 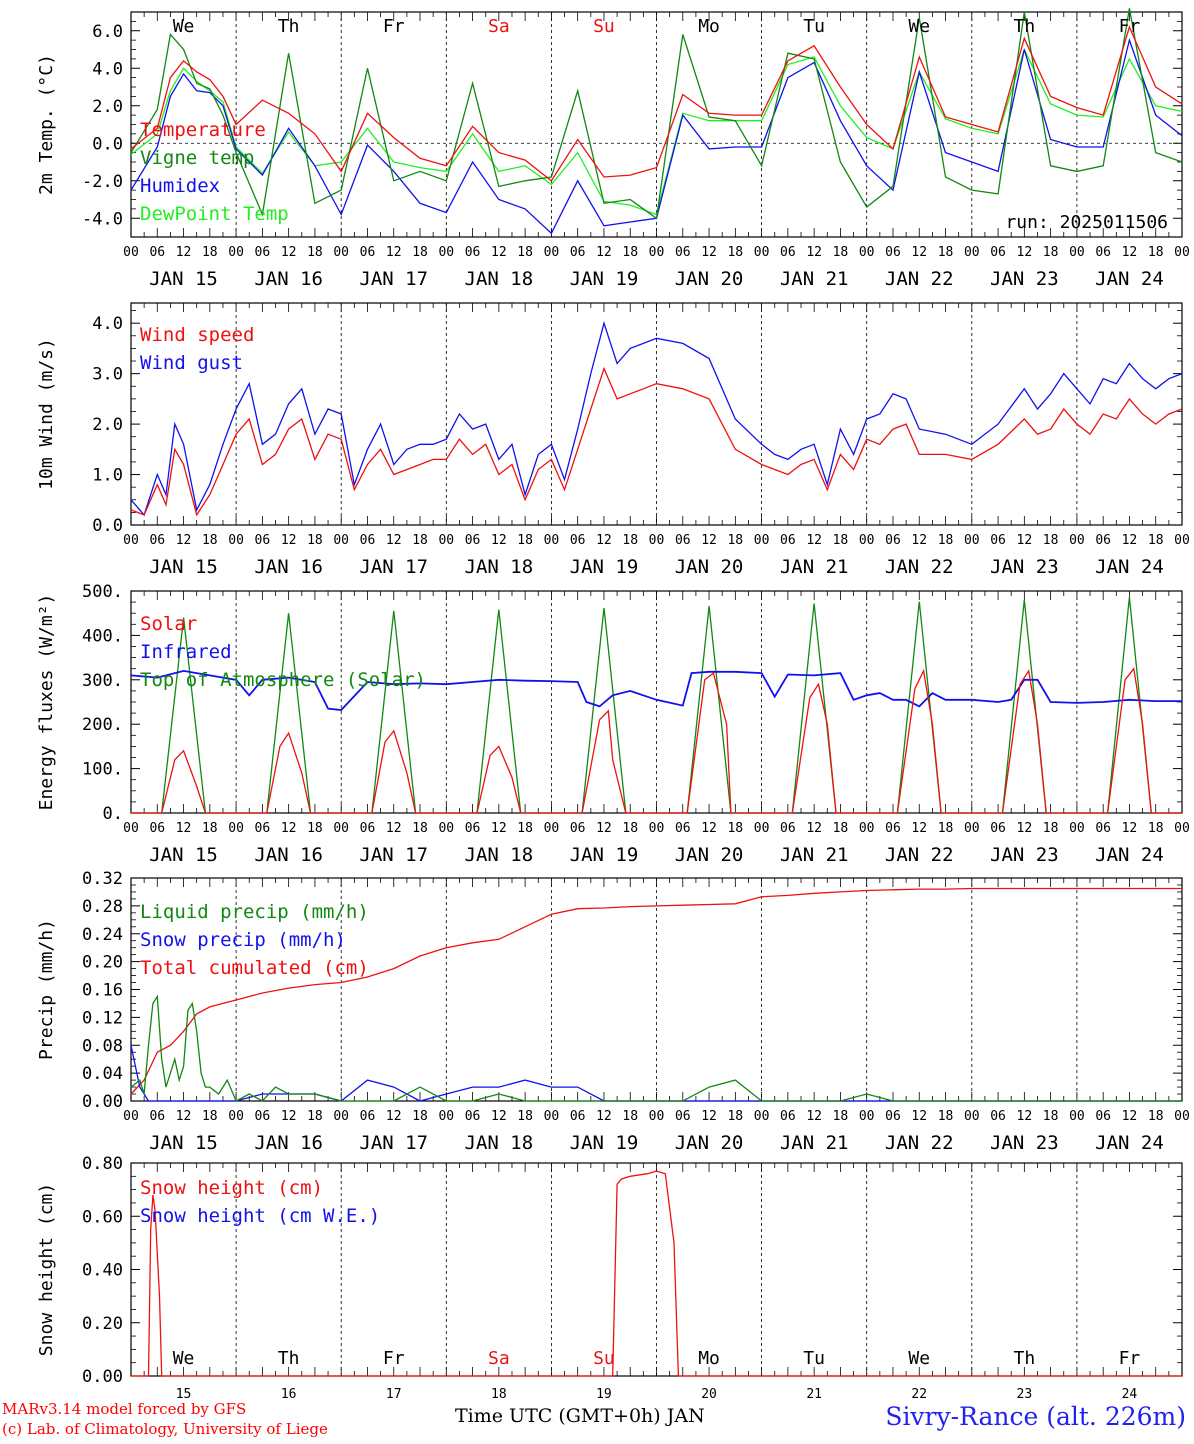 I want to click on y-tick-label: 2.0, so click(x=107, y=107).